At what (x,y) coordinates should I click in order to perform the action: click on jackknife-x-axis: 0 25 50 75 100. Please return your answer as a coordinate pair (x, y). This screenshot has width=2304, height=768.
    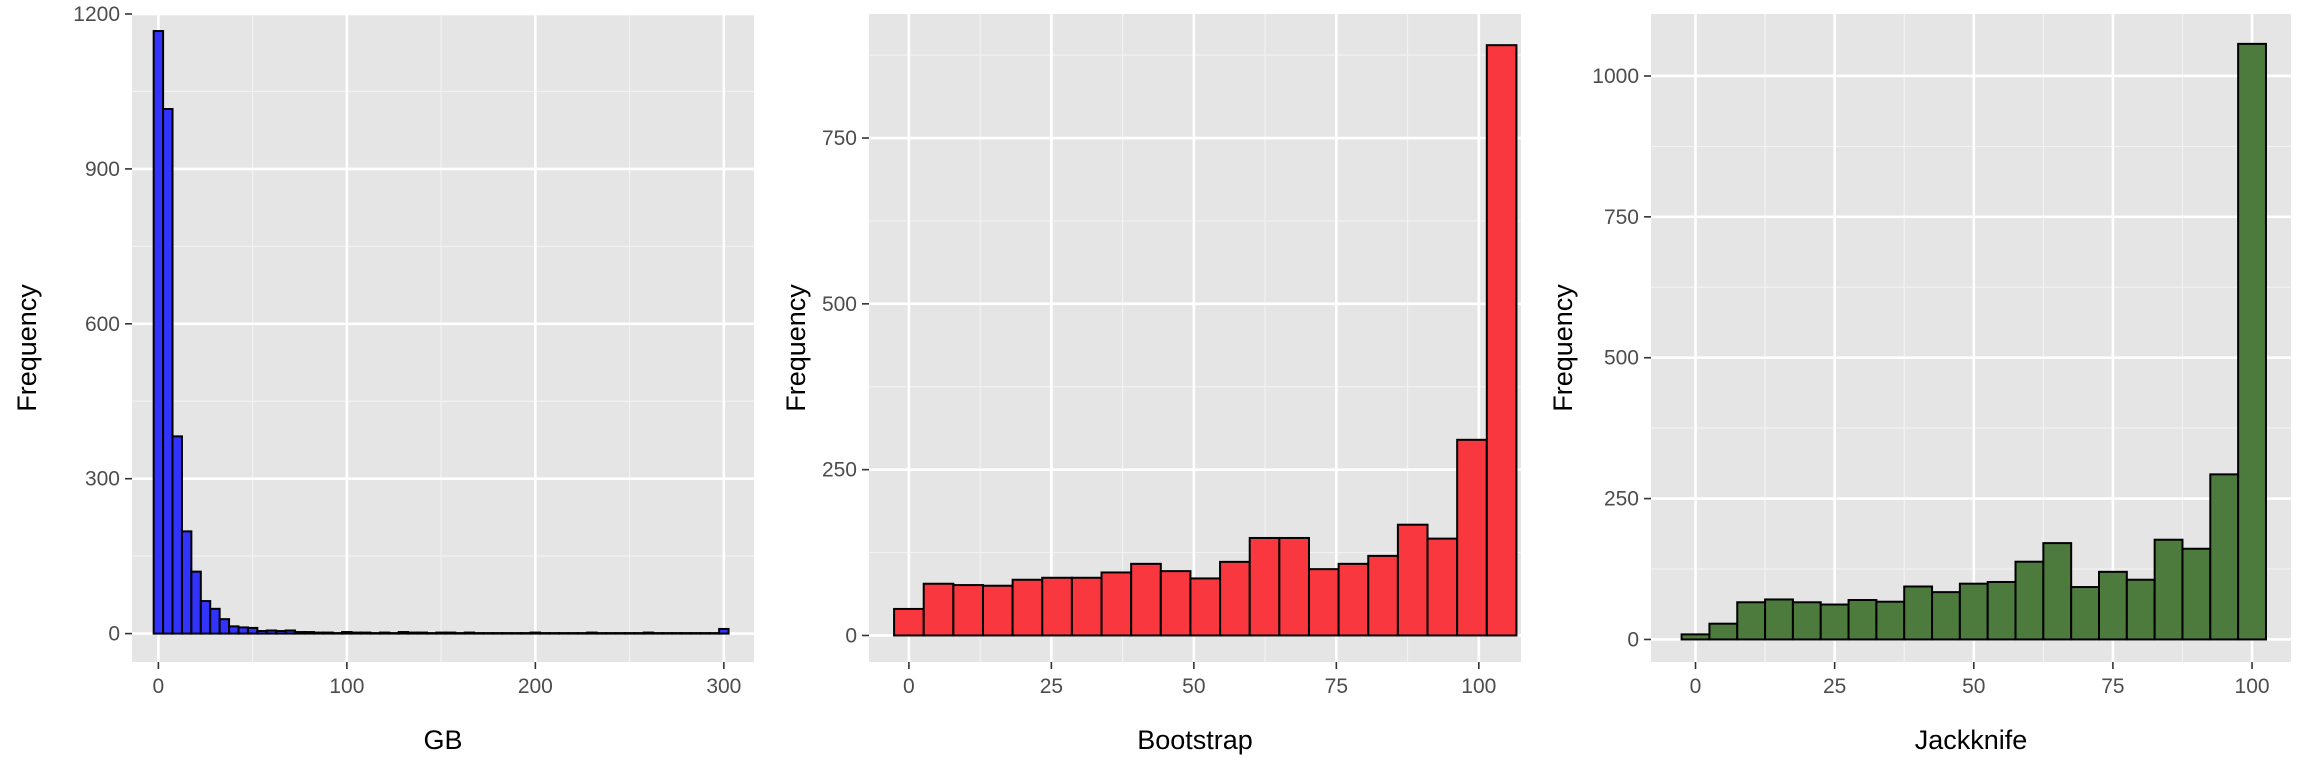
    Looking at the image, I should click on (1980, 680).